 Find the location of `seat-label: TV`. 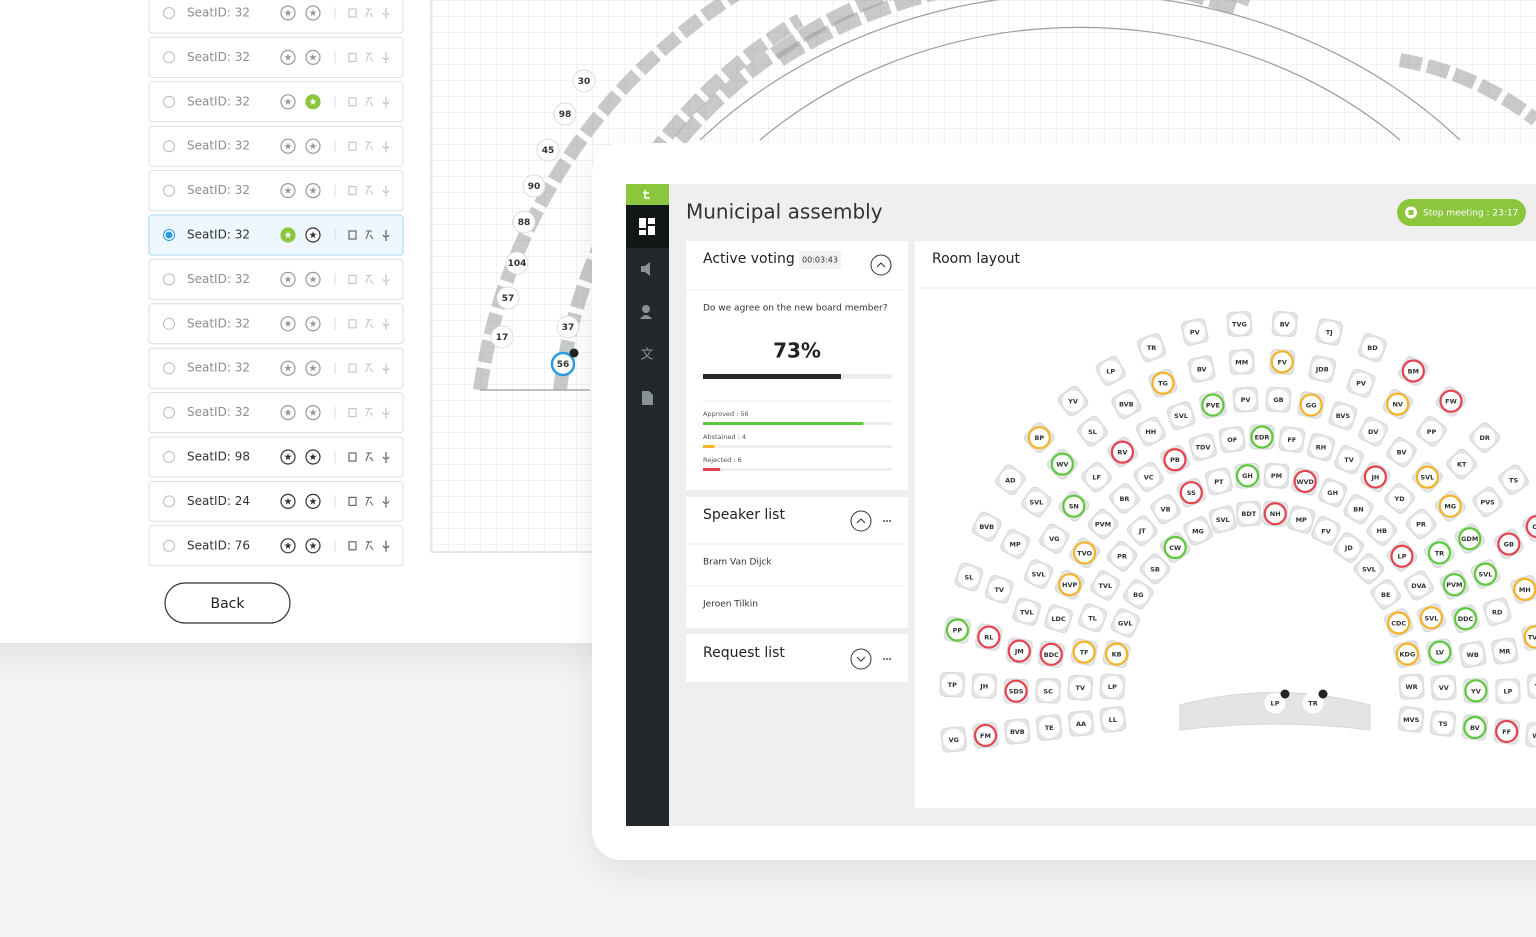

seat-label: TV is located at coordinates (1348, 460).